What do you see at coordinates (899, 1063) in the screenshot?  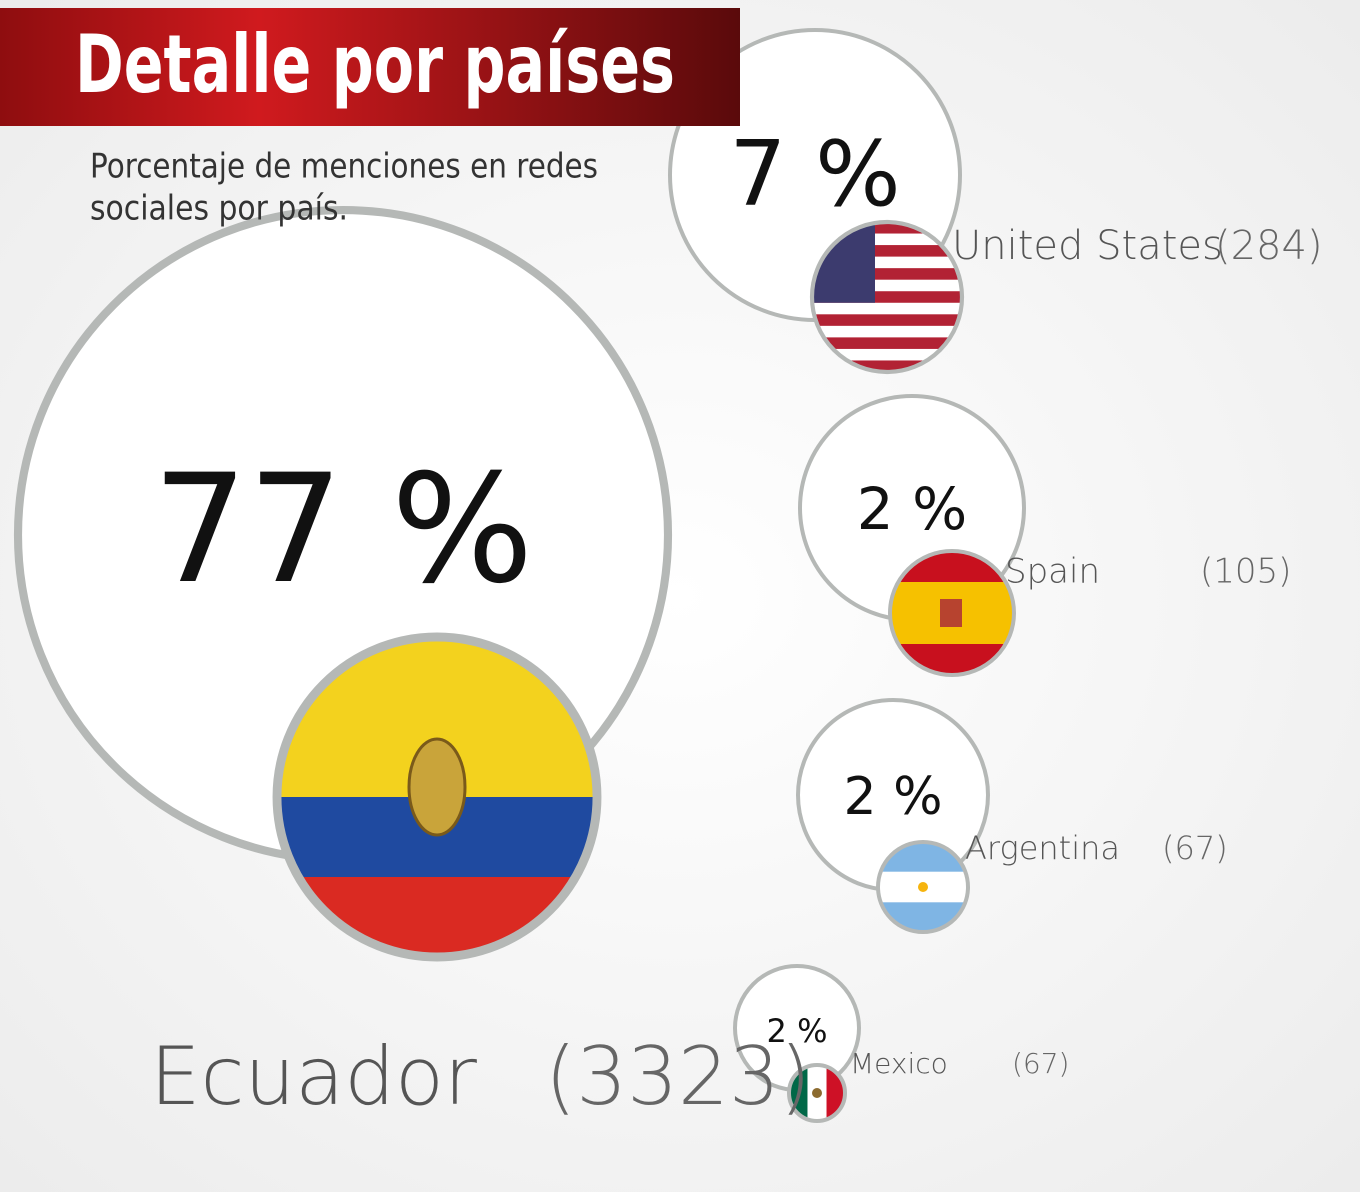 I see `category-label: Mexico` at bounding box center [899, 1063].